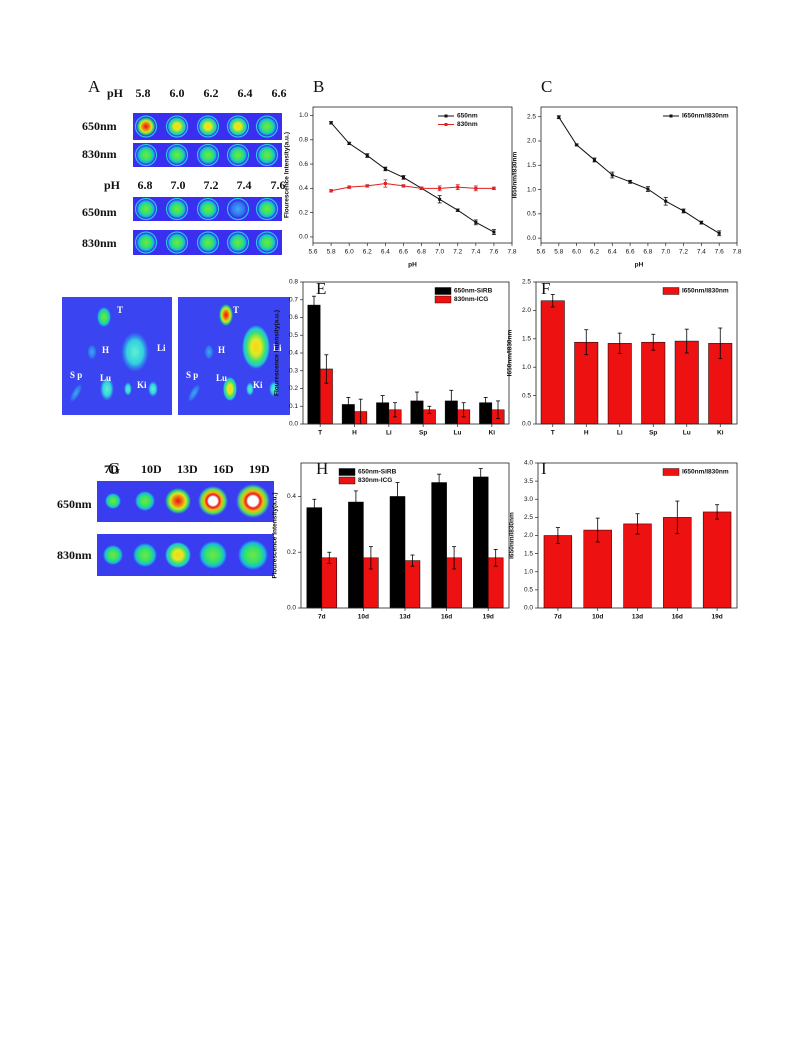  Describe the element at coordinates (526, 282) in the screenshot. I see `y-tick-label: 2.5` at that location.